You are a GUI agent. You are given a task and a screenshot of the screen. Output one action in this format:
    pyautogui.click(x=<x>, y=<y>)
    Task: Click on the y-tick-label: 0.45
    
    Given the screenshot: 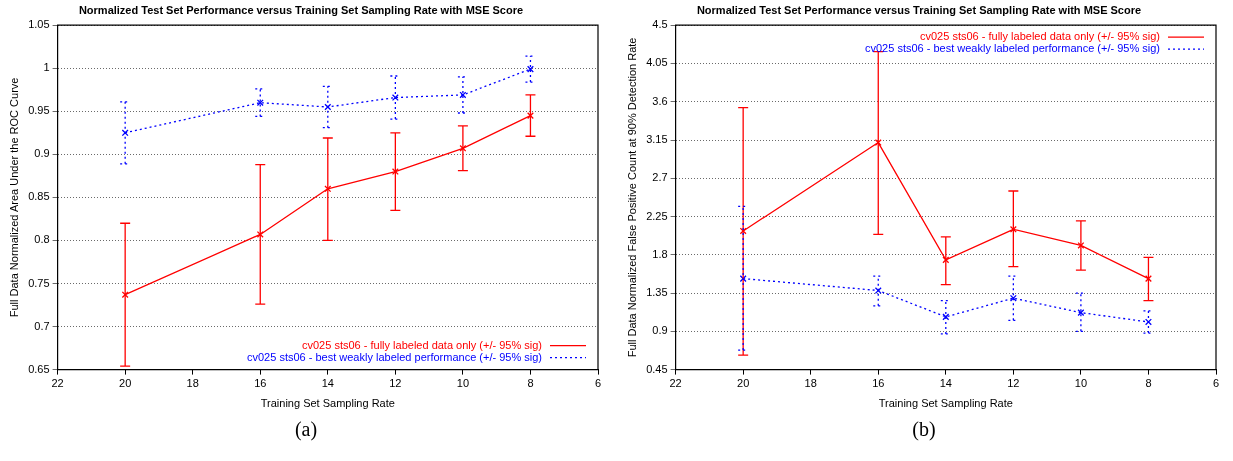 What is the action you would take?
    pyautogui.click(x=657, y=368)
    